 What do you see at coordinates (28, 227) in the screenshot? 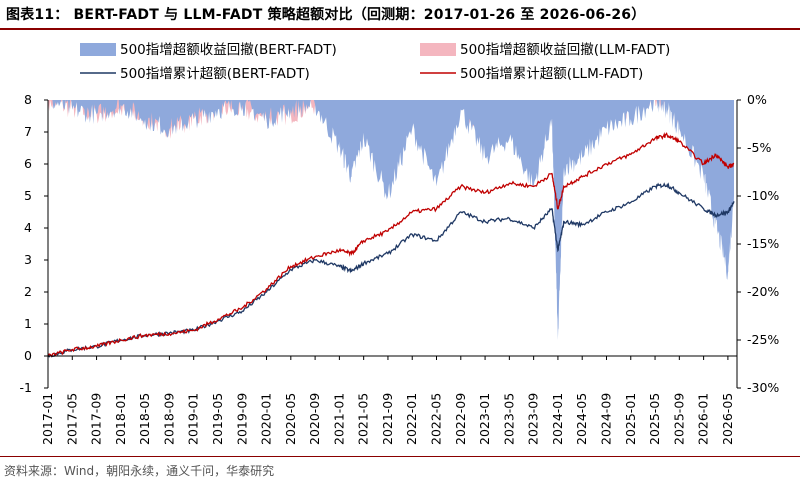
I see `left-tick-label: 4` at bounding box center [28, 227].